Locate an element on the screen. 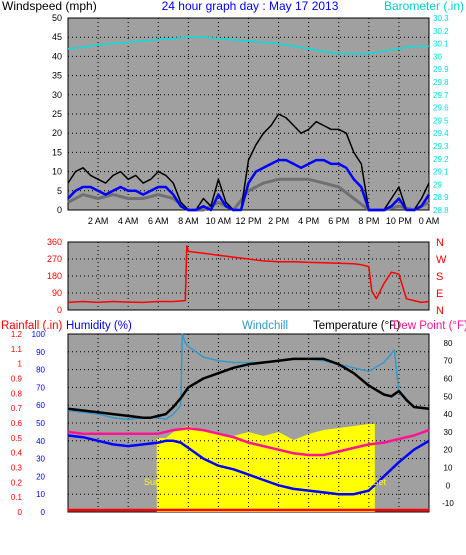 This screenshot has width=466, height=555. humidity-tick-label: 0 is located at coordinates (43, 512).